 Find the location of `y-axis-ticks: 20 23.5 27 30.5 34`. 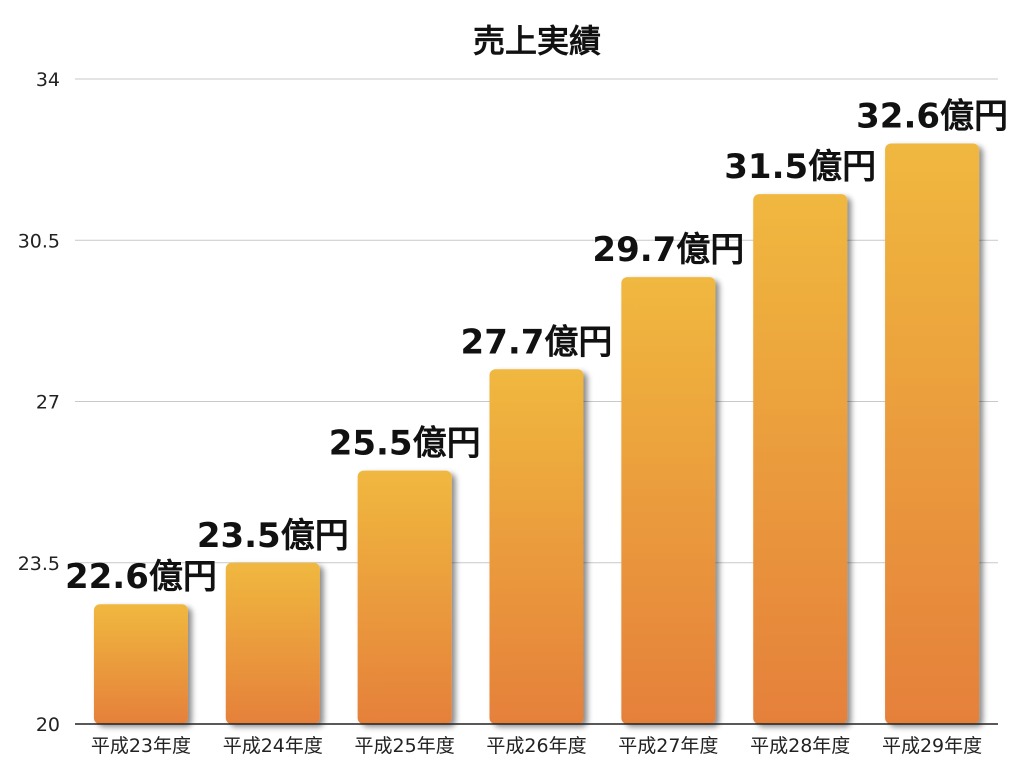

y-axis-ticks: 20 23.5 27 30.5 34 is located at coordinates (39, 402).